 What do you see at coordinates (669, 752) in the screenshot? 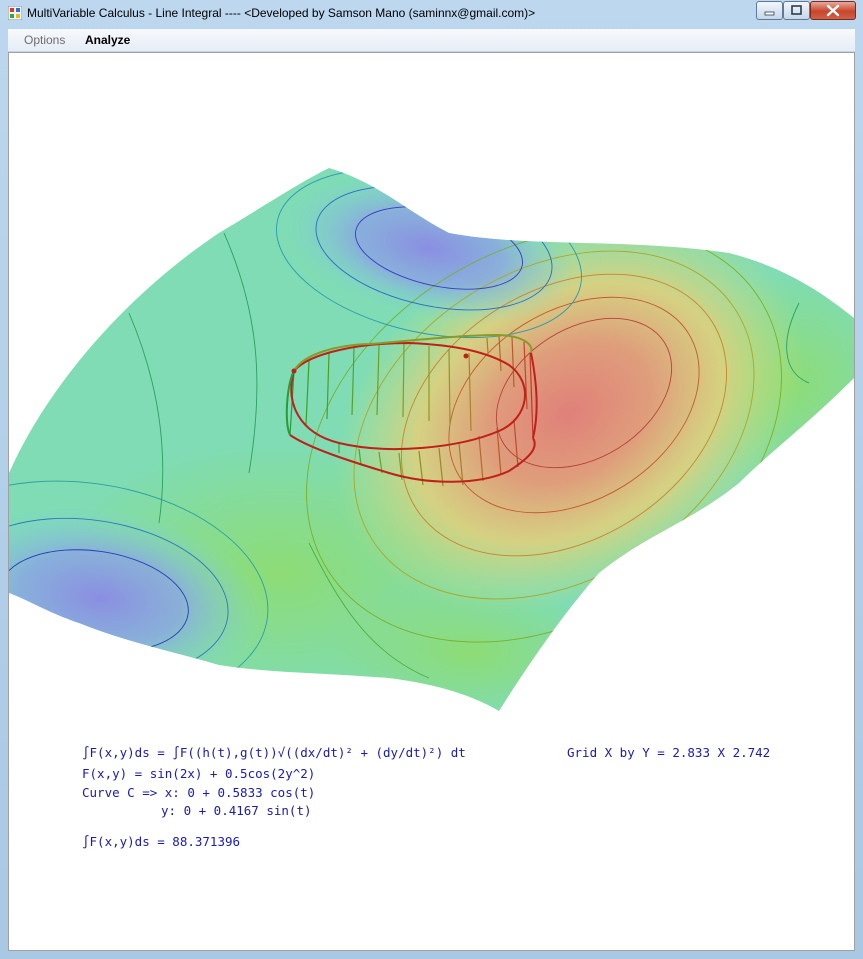
I see `grid-line: Grid X by Y = 2.833 X 2.742` at bounding box center [669, 752].